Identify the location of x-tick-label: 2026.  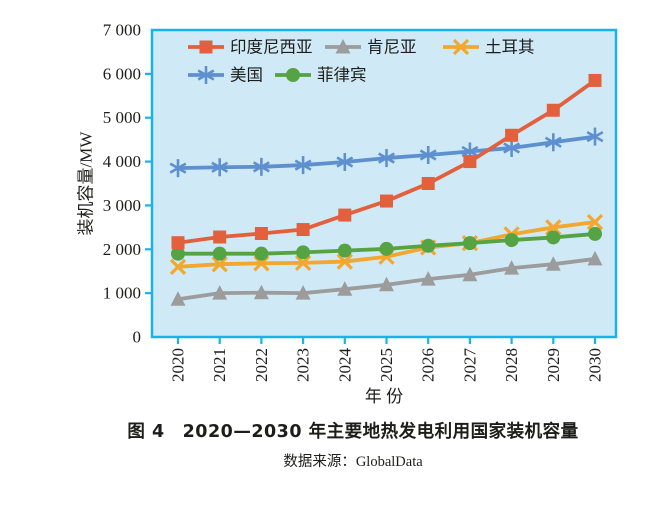
(428, 365).